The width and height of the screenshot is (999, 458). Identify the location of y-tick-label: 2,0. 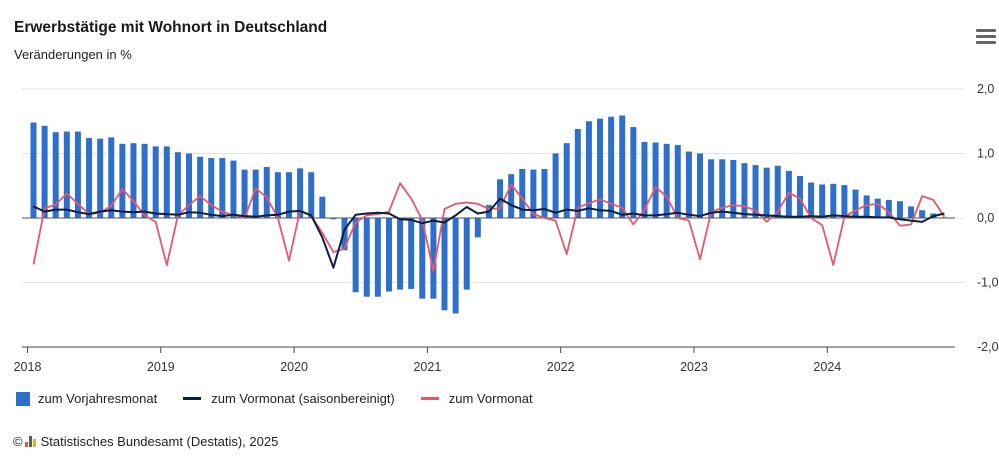
(985, 89).